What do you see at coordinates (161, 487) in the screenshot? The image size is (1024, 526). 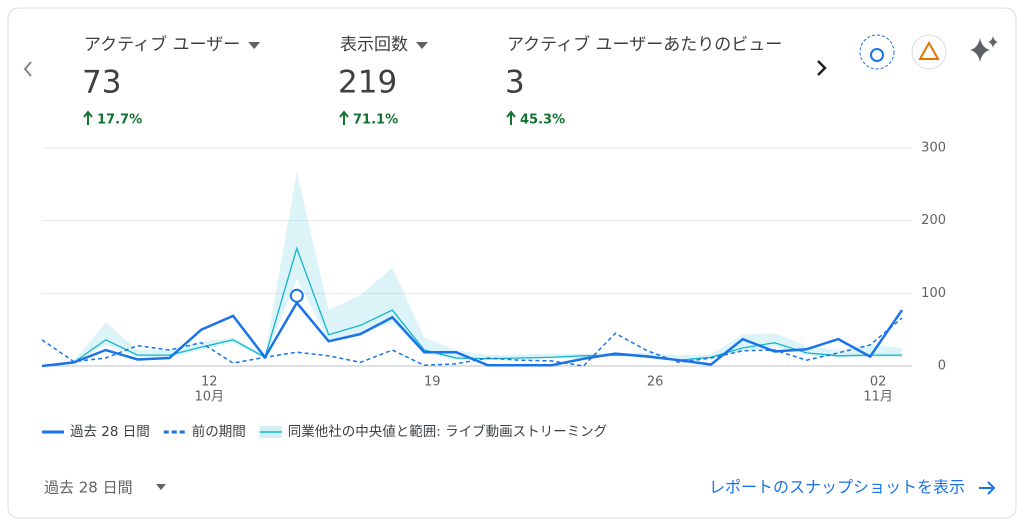 I see `period-dropdown-arrow` at bounding box center [161, 487].